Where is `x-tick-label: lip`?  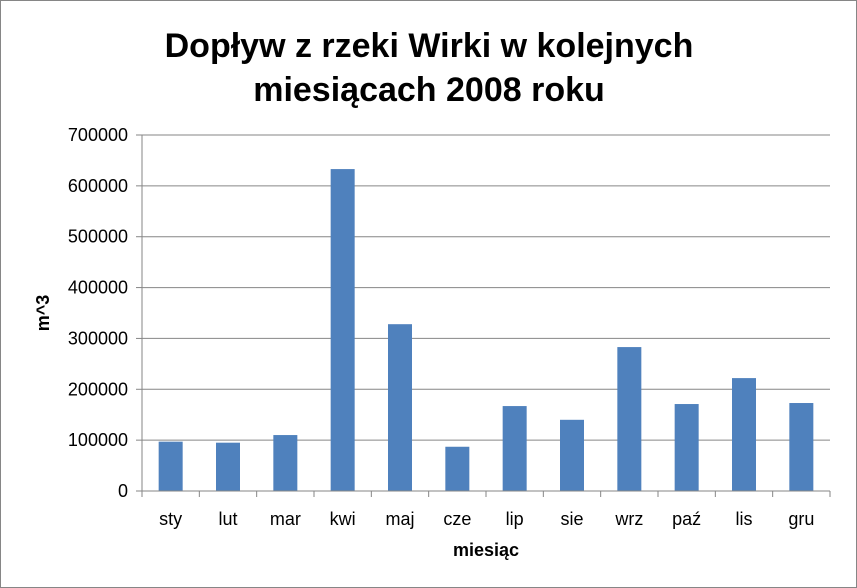
x-tick-label: lip is located at coordinates (515, 519).